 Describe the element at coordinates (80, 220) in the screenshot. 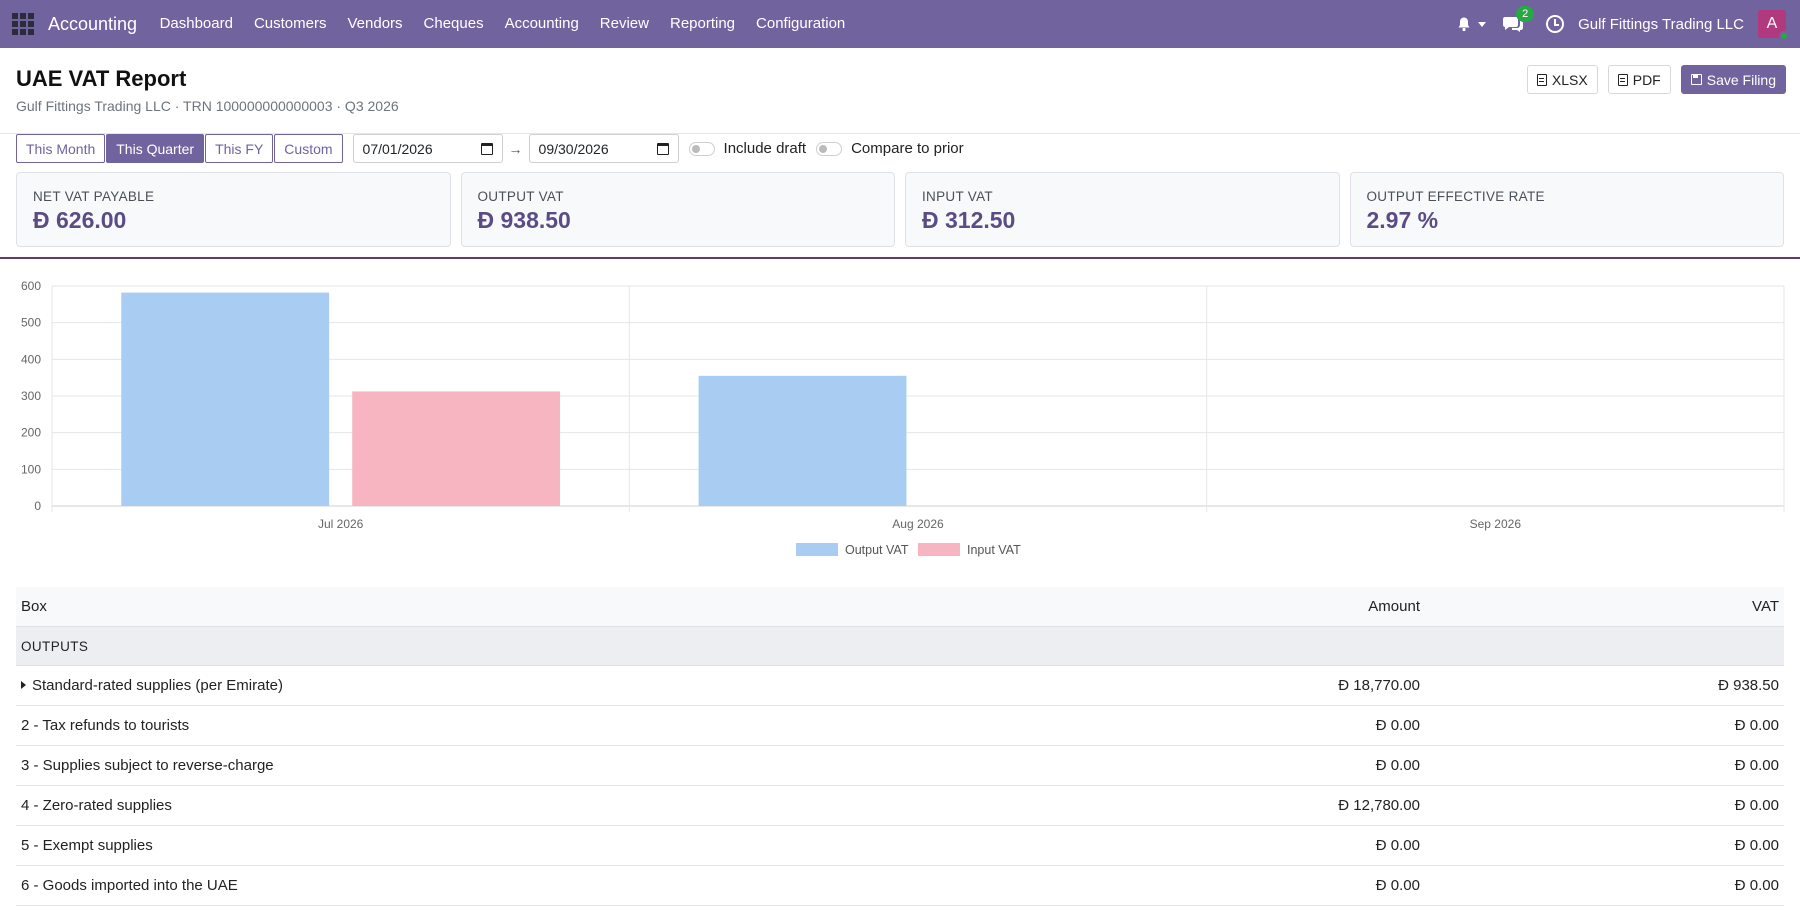

I see `kpi-value: Đ 626.00` at that location.